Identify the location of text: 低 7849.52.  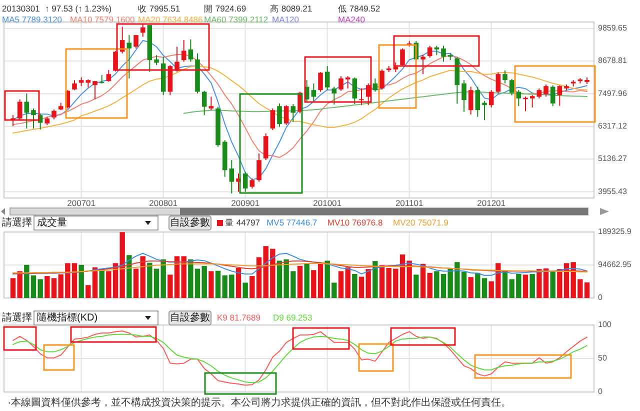
(359, 8).